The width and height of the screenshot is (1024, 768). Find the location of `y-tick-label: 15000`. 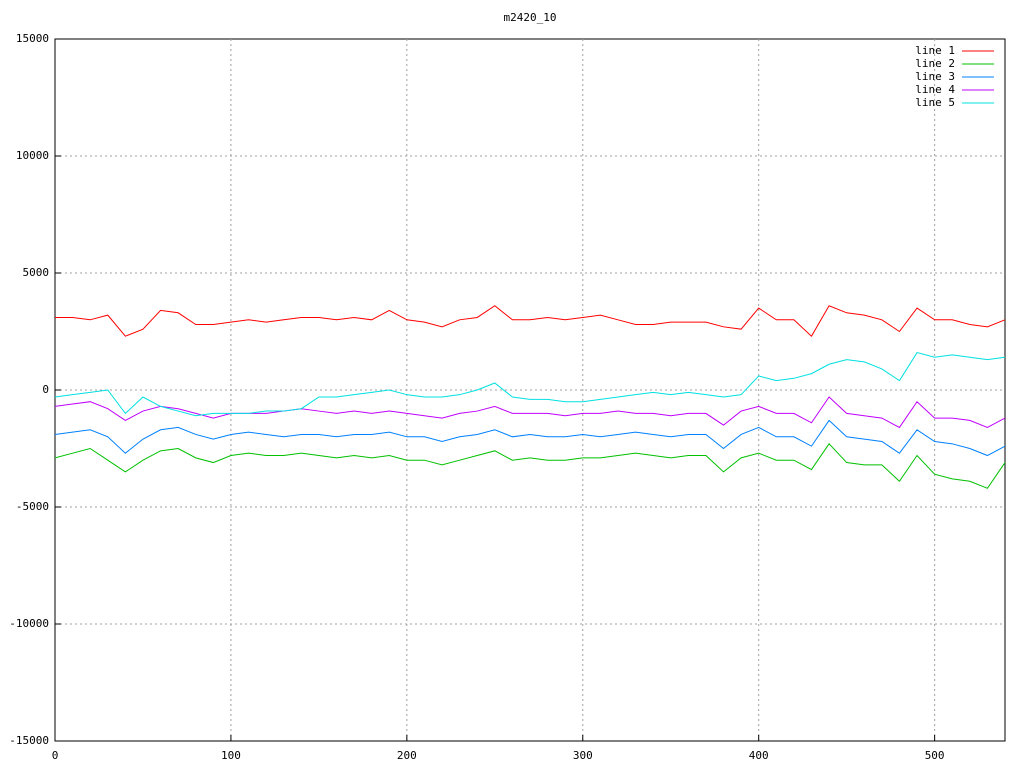

y-tick-label: 15000 is located at coordinates (32, 38).